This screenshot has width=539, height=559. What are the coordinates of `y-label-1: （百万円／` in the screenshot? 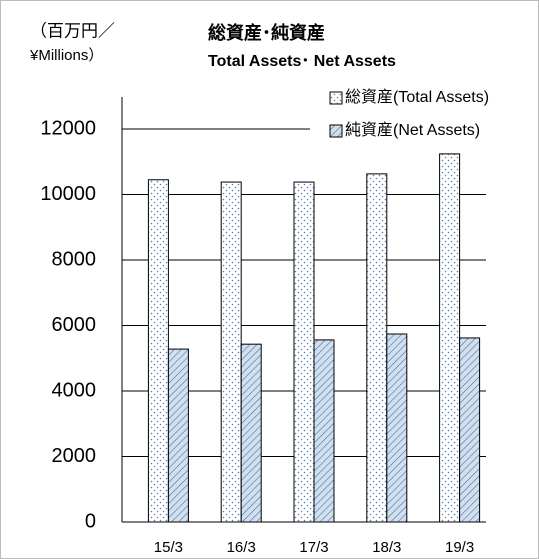 It's located at (72, 30).